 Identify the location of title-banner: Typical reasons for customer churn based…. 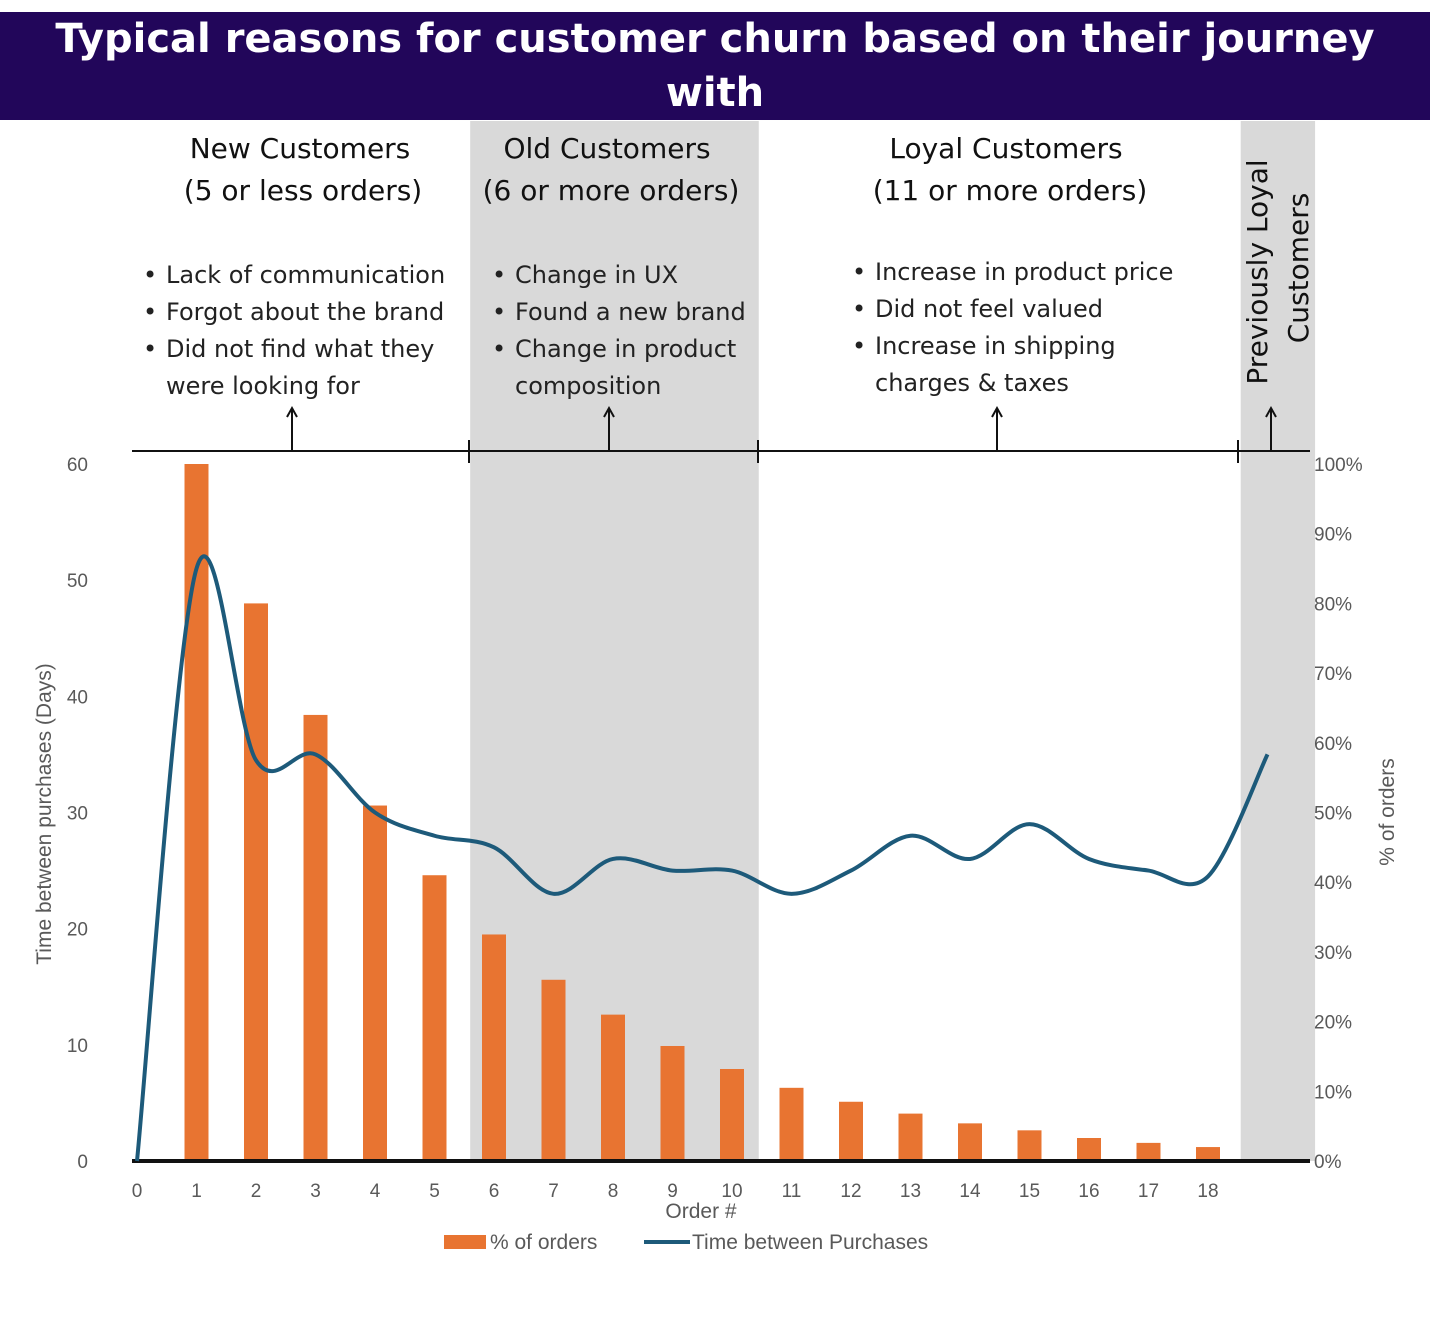
(715, 91).